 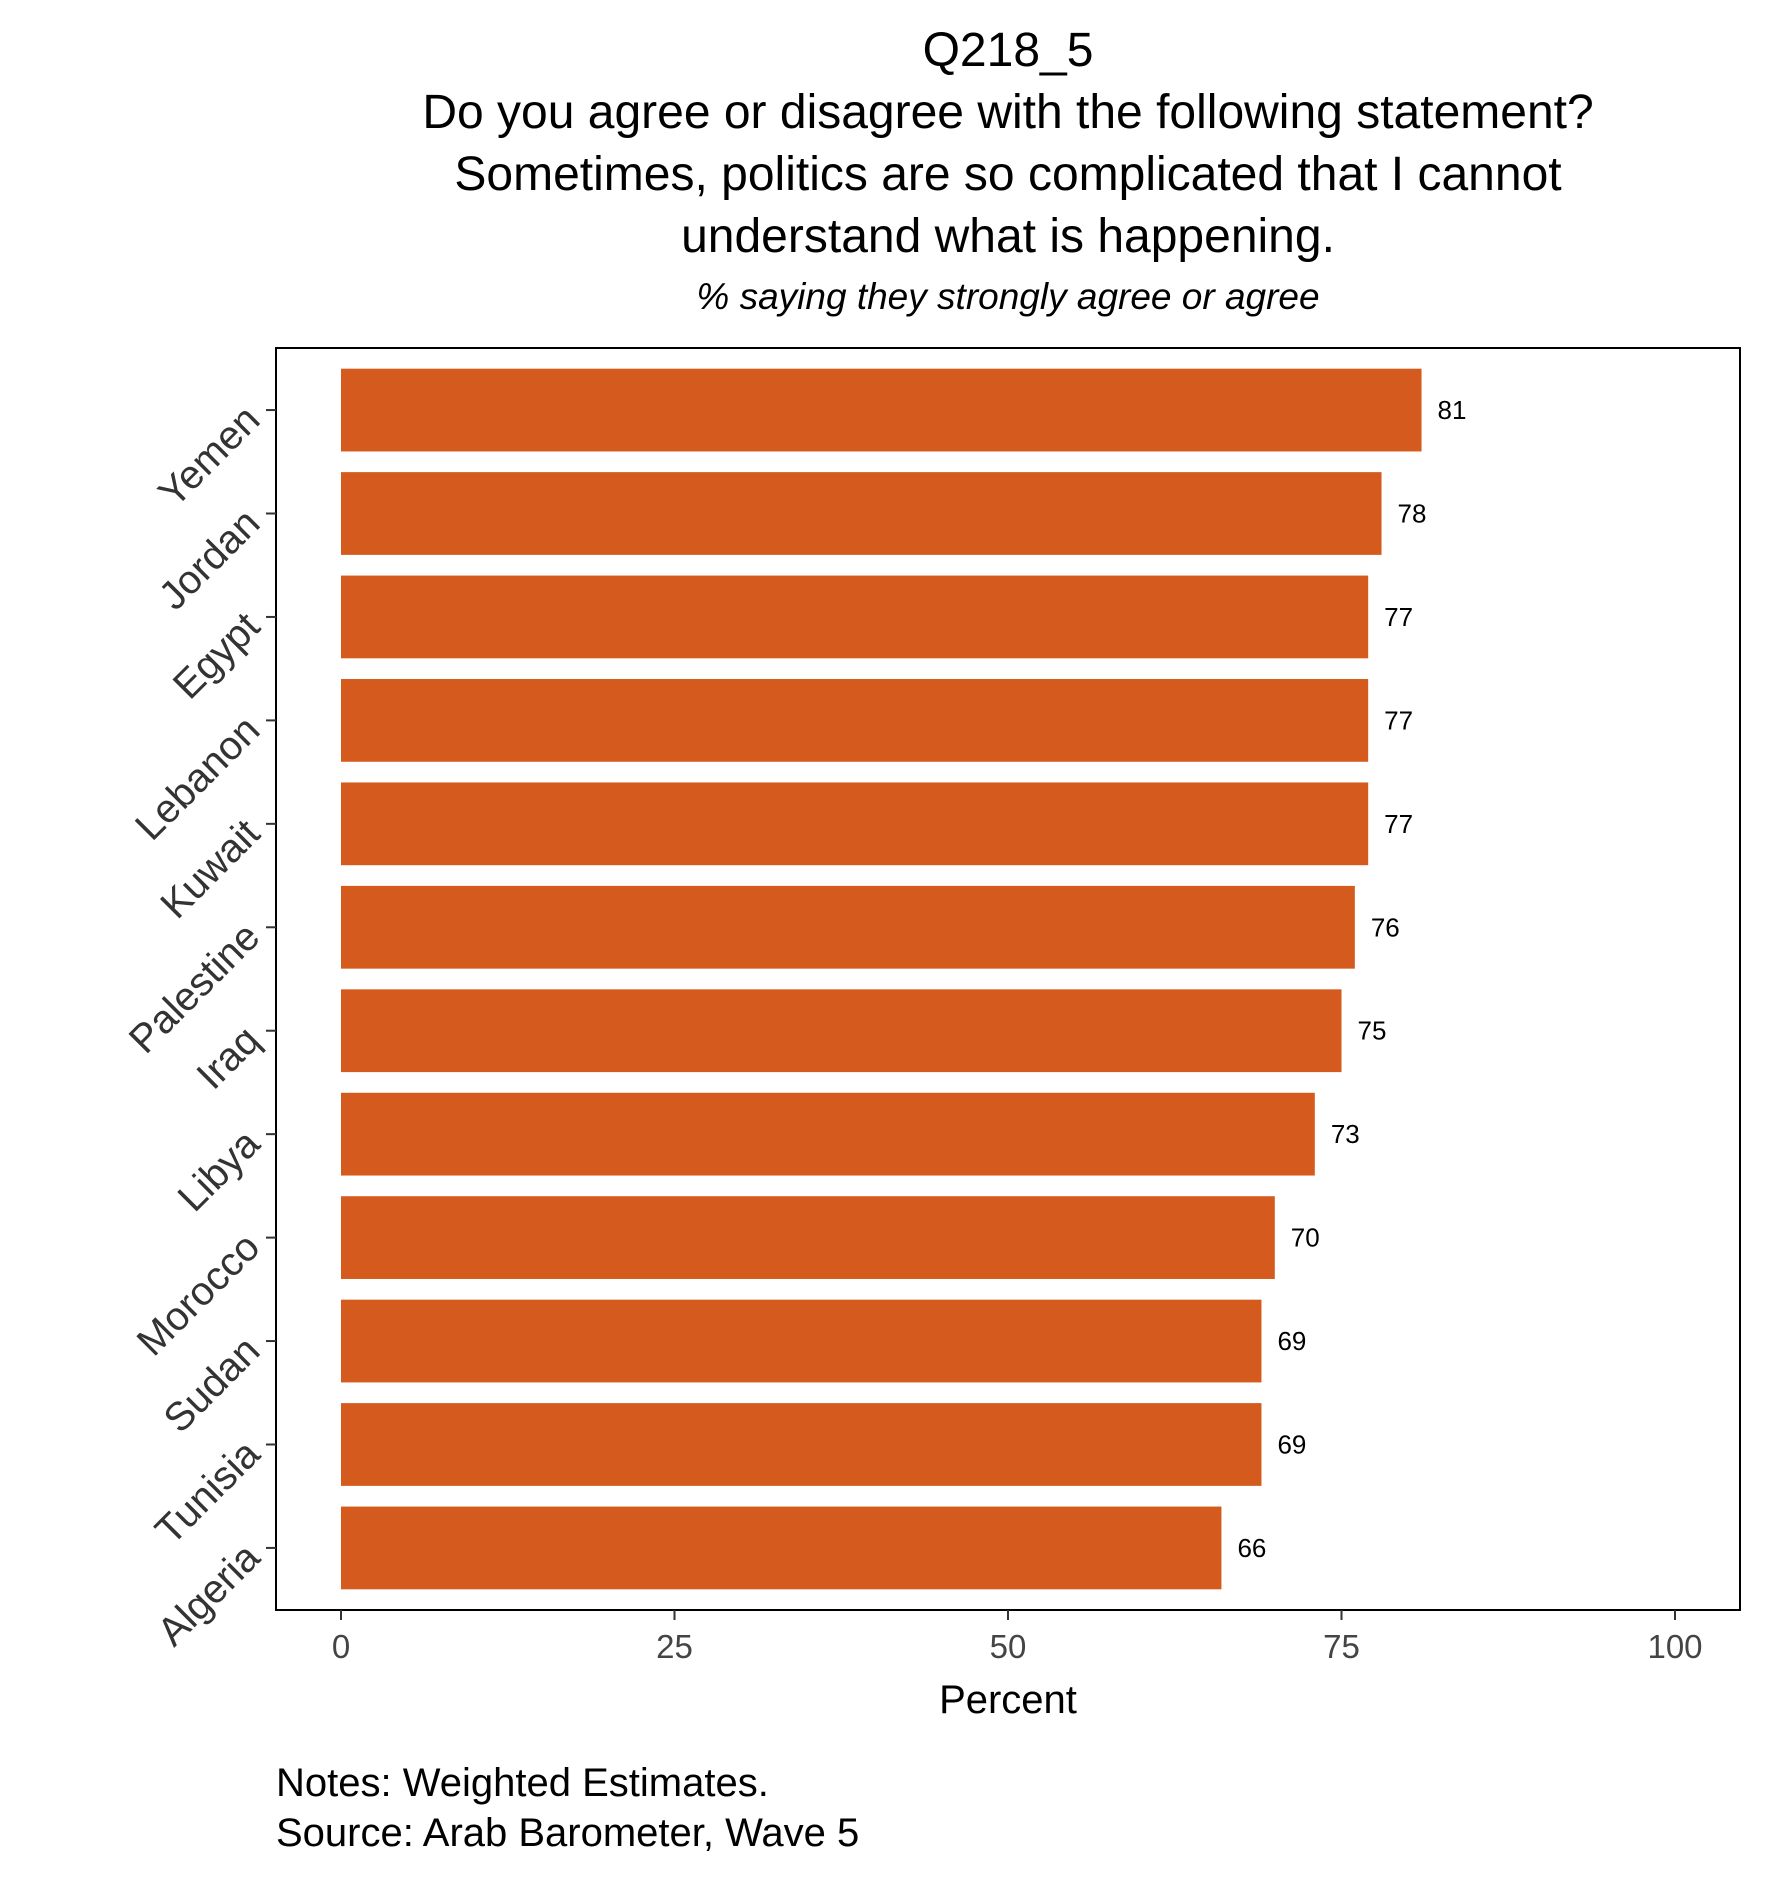 What do you see at coordinates (855, 824) in the screenshot?
I see `bar-kuwait` at bounding box center [855, 824].